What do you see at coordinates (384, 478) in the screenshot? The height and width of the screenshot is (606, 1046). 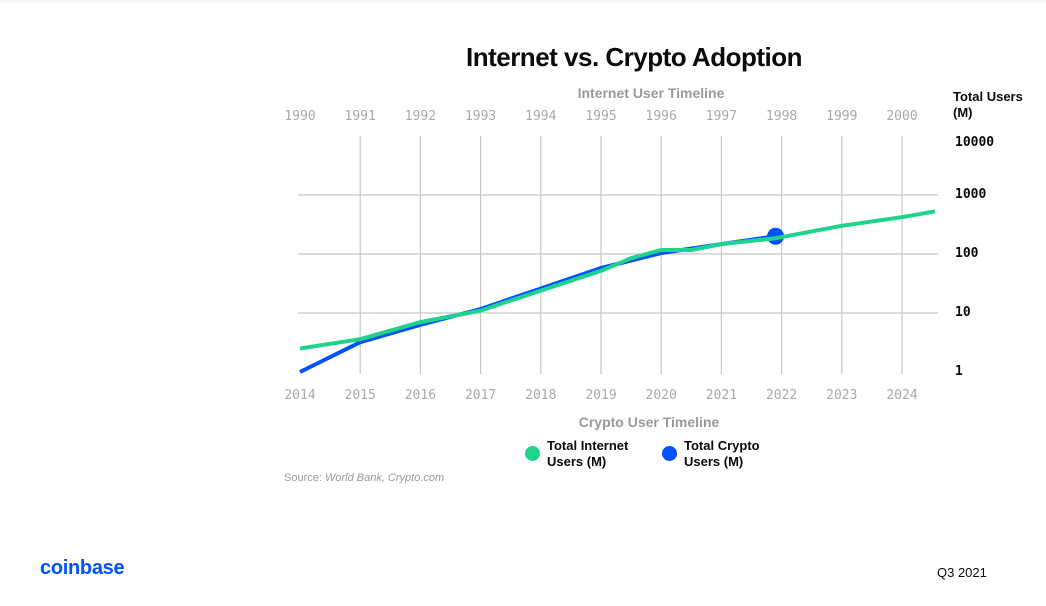 I see `source-text: World Bank, Crypto.com` at bounding box center [384, 478].